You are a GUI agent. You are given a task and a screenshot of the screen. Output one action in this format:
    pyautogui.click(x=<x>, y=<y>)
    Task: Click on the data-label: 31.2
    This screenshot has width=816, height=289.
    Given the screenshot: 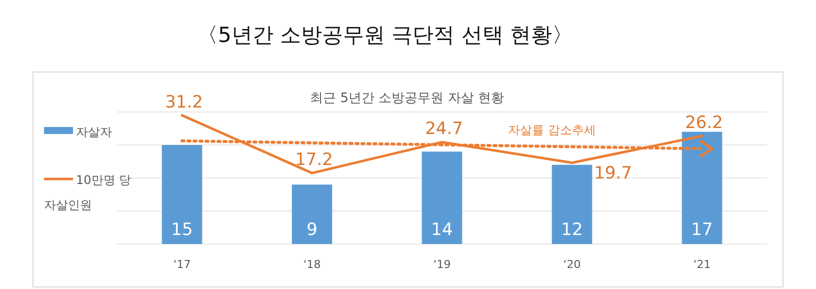 What is the action you would take?
    pyautogui.click(x=184, y=102)
    